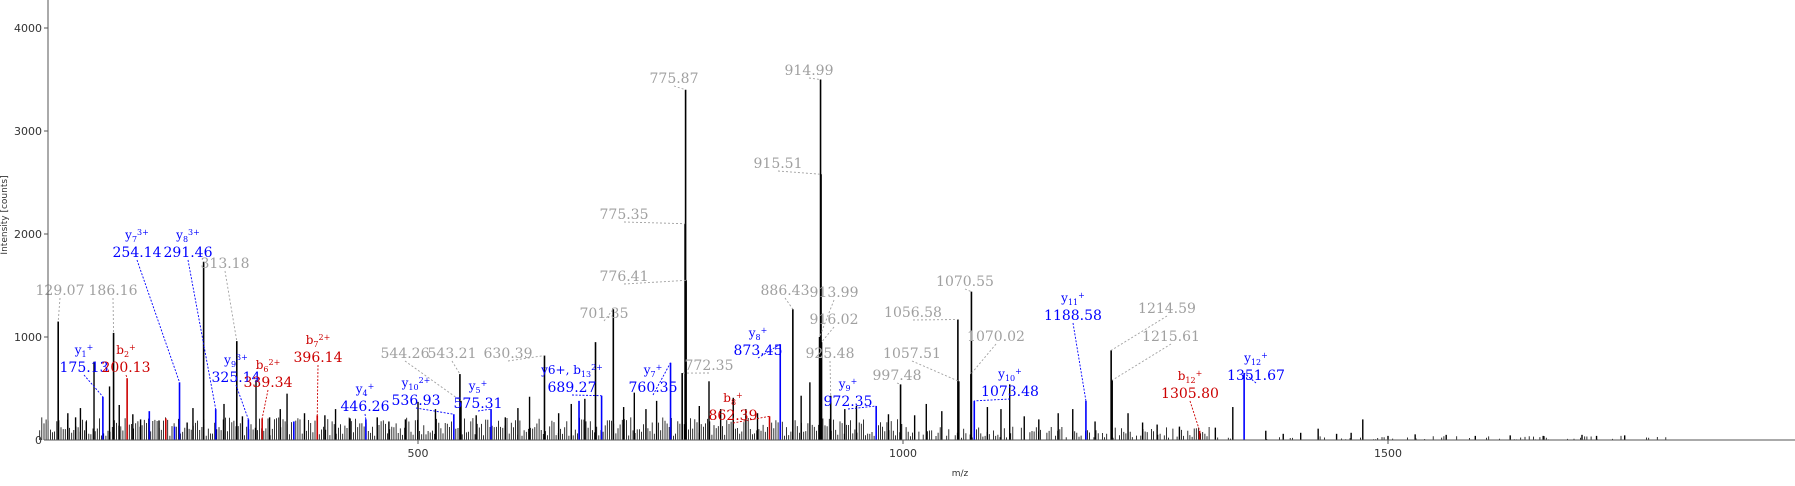  Describe the element at coordinates (830, 354) in the screenshot. I see `mz-label: 925.48` at that location.